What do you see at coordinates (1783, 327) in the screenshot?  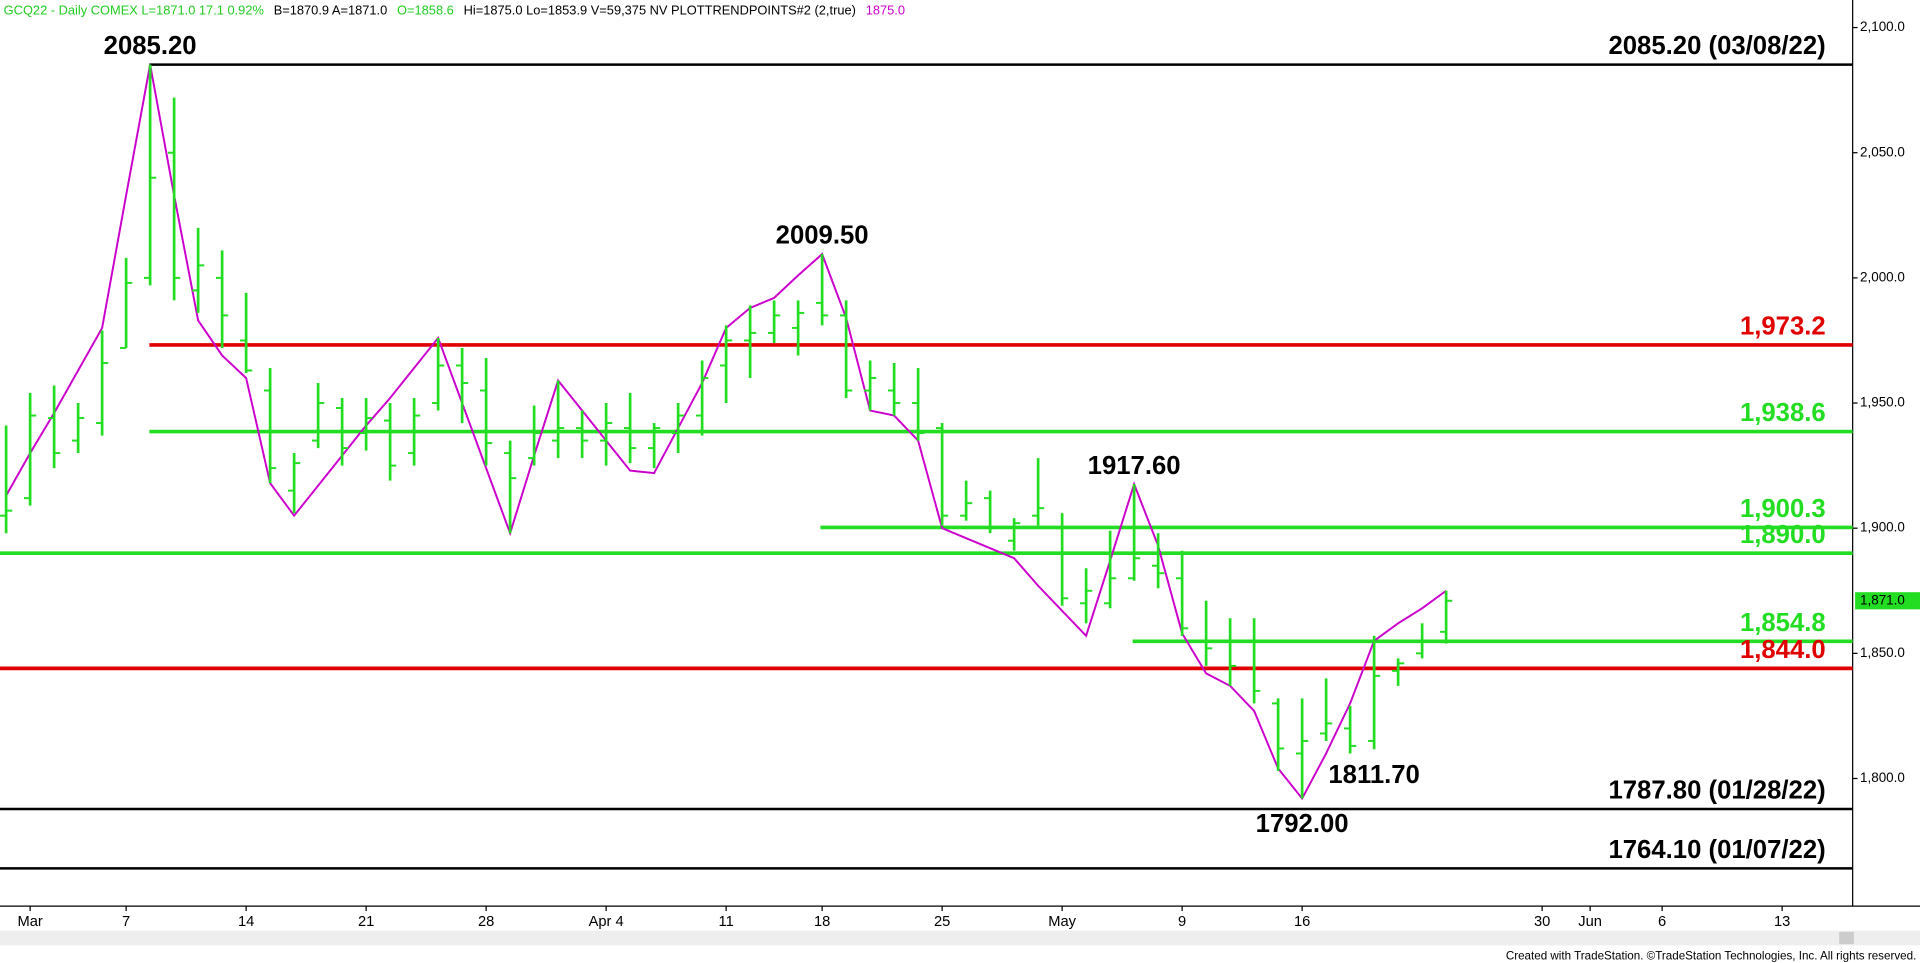 I see `level-label: 1,973.2` at bounding box center [1783, 327].